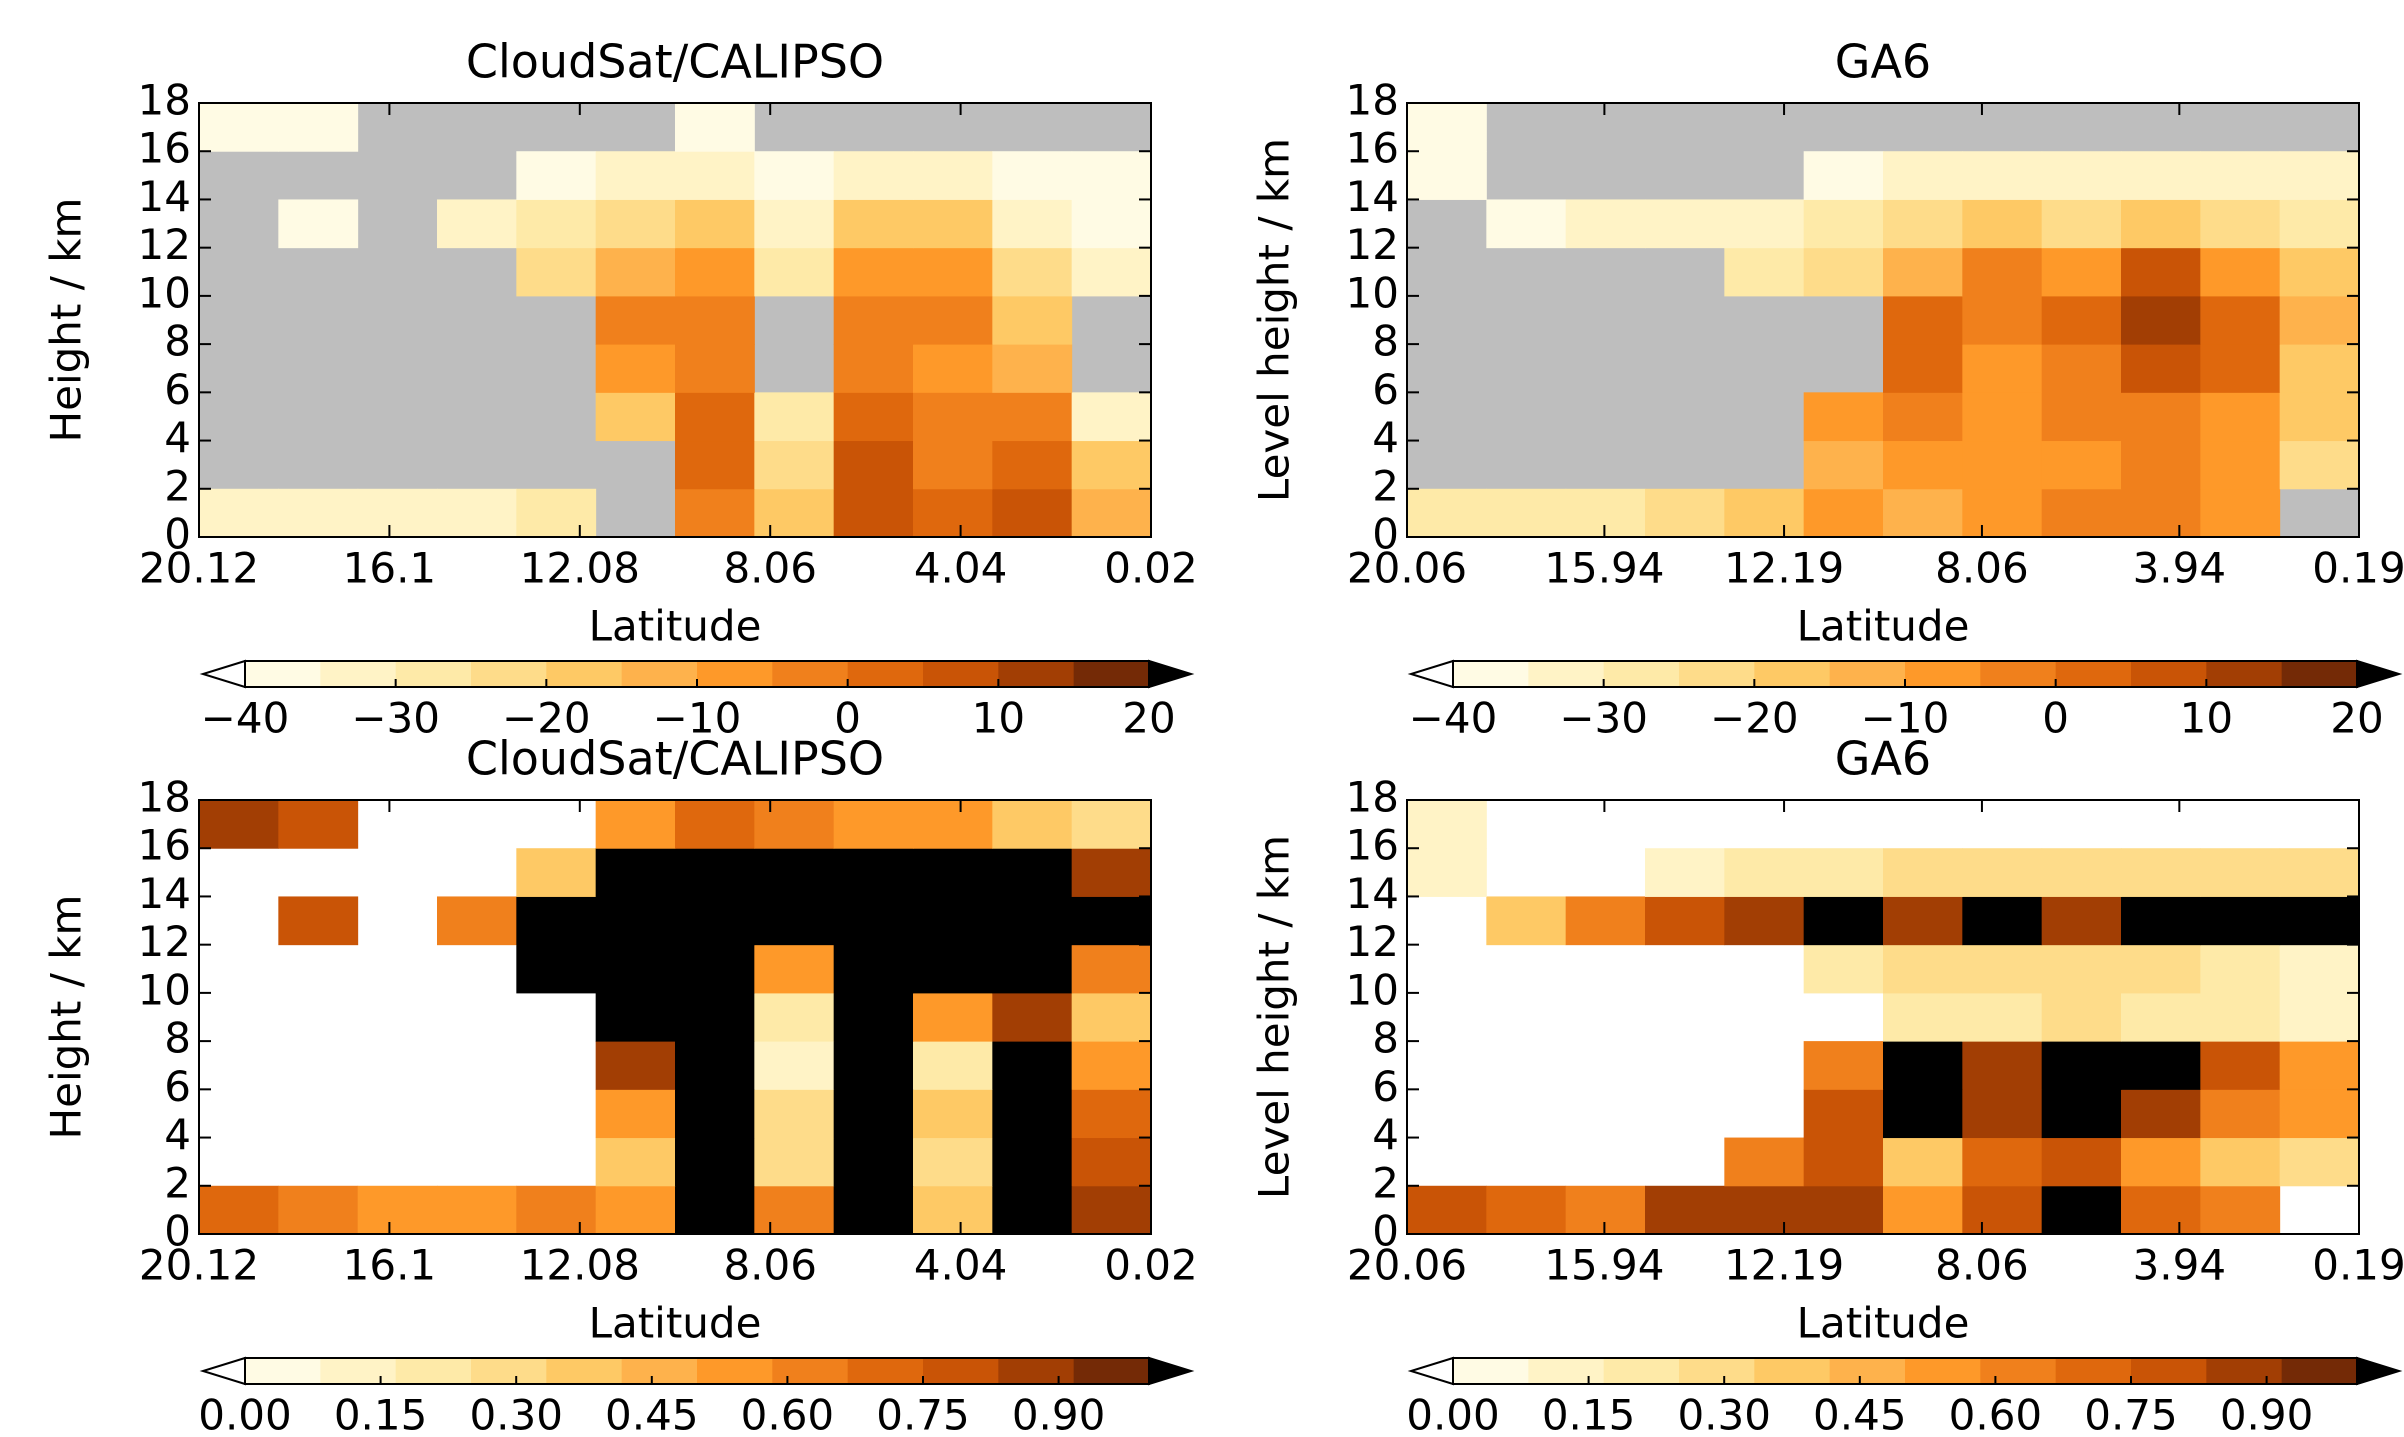 The image size is (2404, 1437). Describe the element at coordinates (697, 1371) in the screenshot. I see `colorbar-frame` at that location.